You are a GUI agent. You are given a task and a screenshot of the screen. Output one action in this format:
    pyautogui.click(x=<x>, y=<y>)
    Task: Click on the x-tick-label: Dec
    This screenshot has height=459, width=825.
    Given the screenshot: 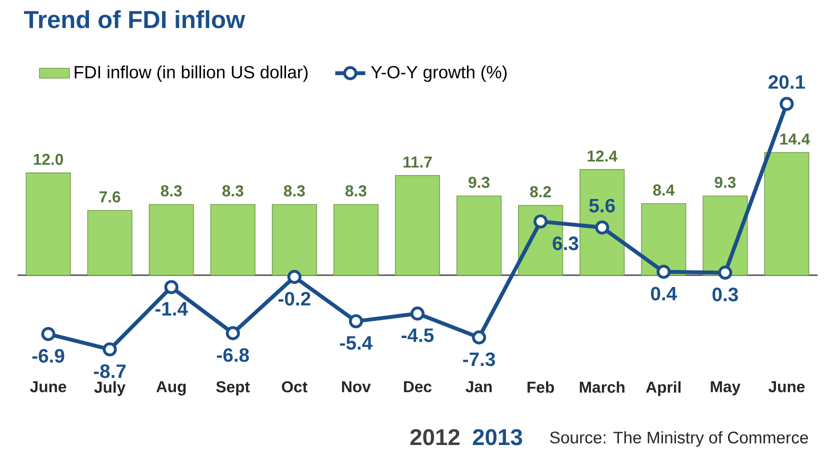 What is the action you would take?
    pyautogui.click(x=418, y=386)
    